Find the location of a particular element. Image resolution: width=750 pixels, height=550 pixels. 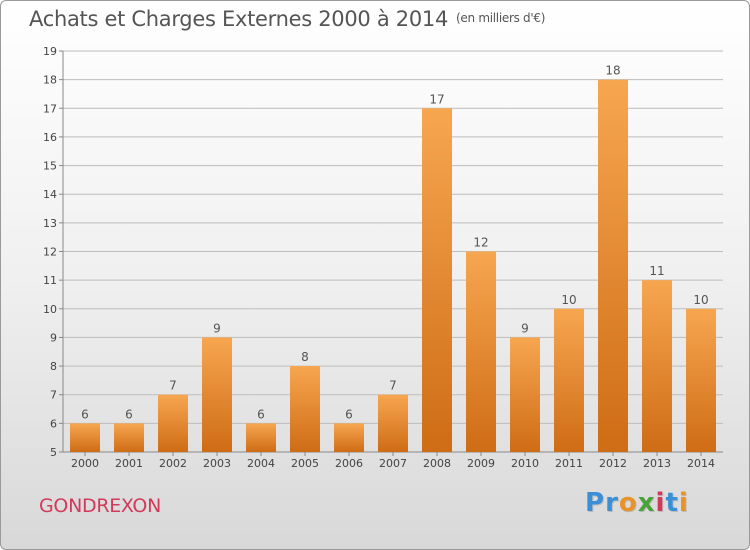

y-tick-label: 15 is located at coordinates (50, 166).